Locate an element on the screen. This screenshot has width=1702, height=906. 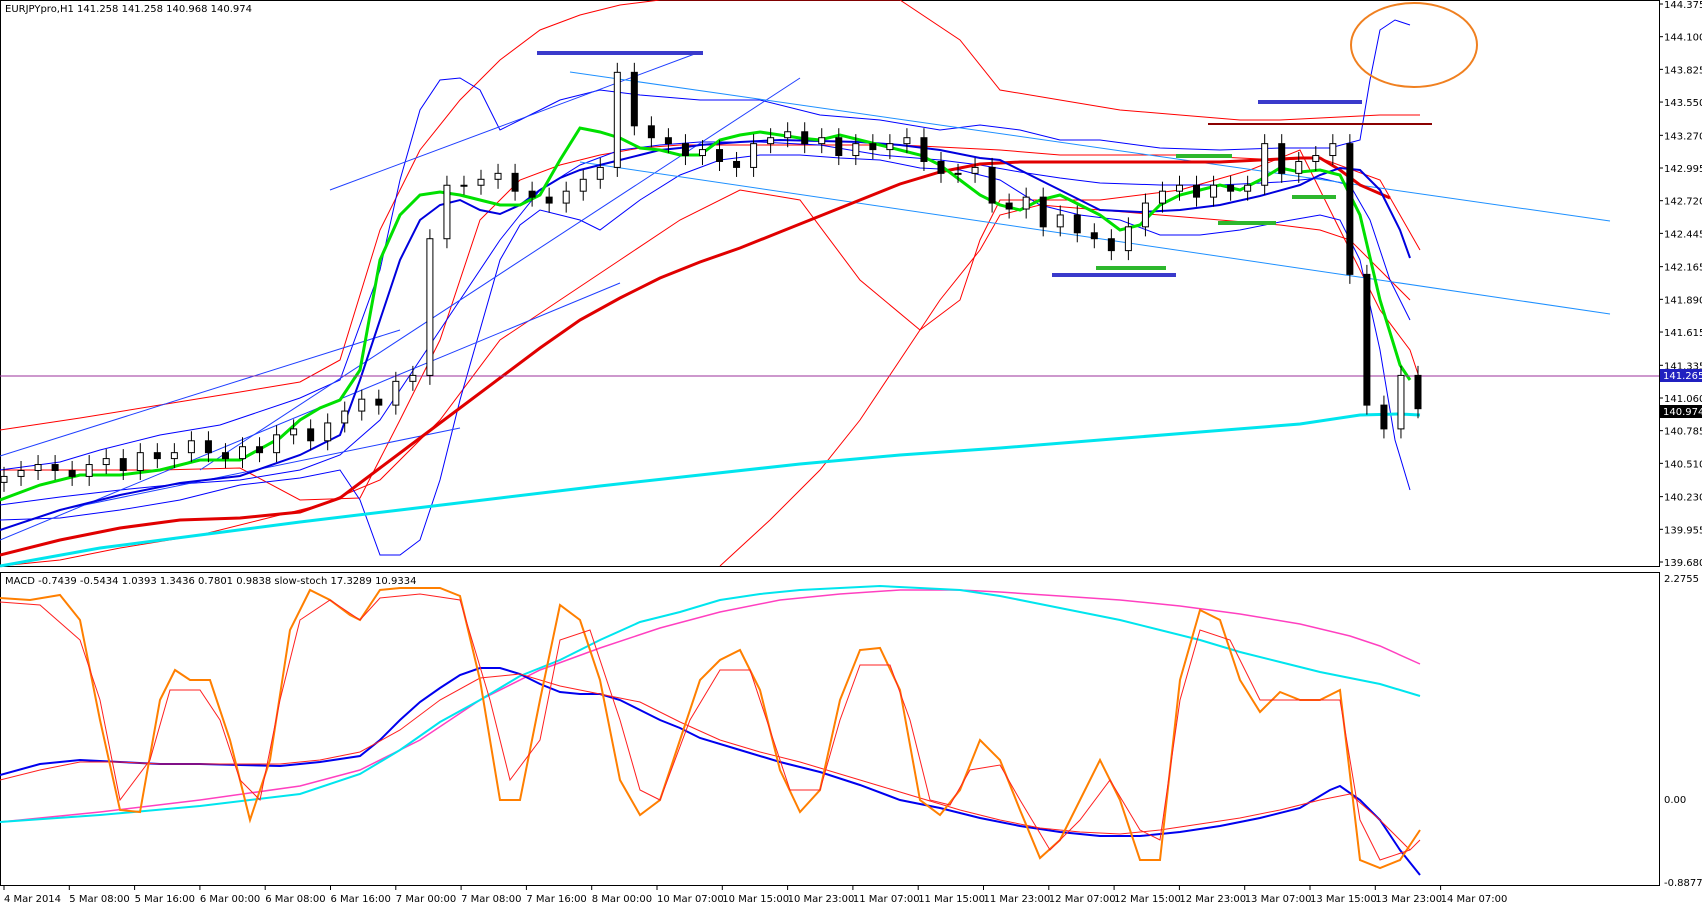
ma-cyan is located at coordinates (710, 490).